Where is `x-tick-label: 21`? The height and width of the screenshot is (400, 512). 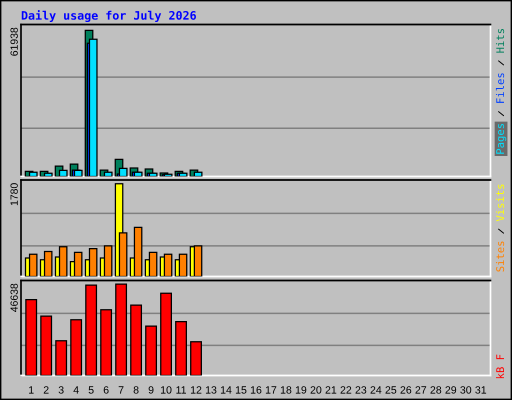 x-tick-label: 21 is located at coordinates (331, 390).